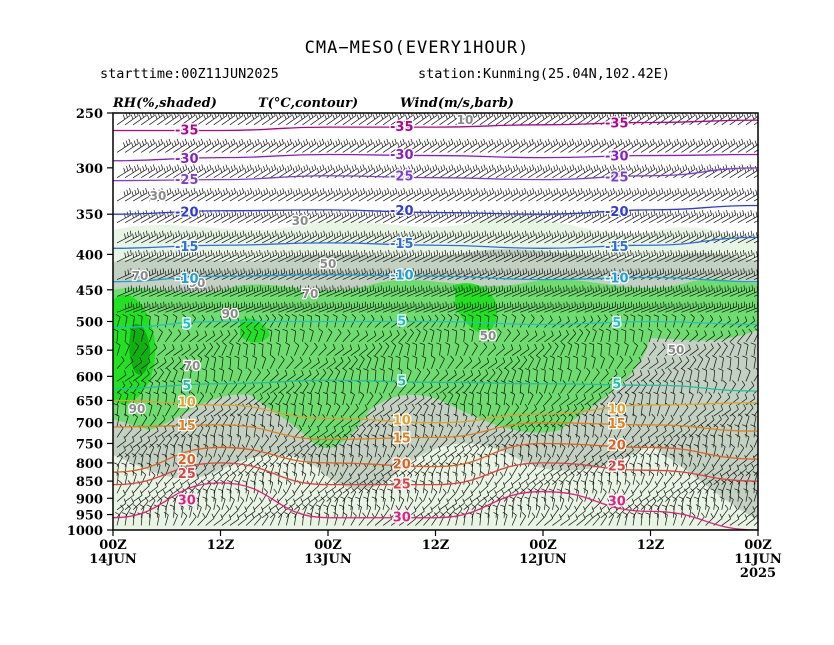 The height and width of the screenshot is (645, 834). I want to click on rh-contour-label: 70, so click(310, 294).